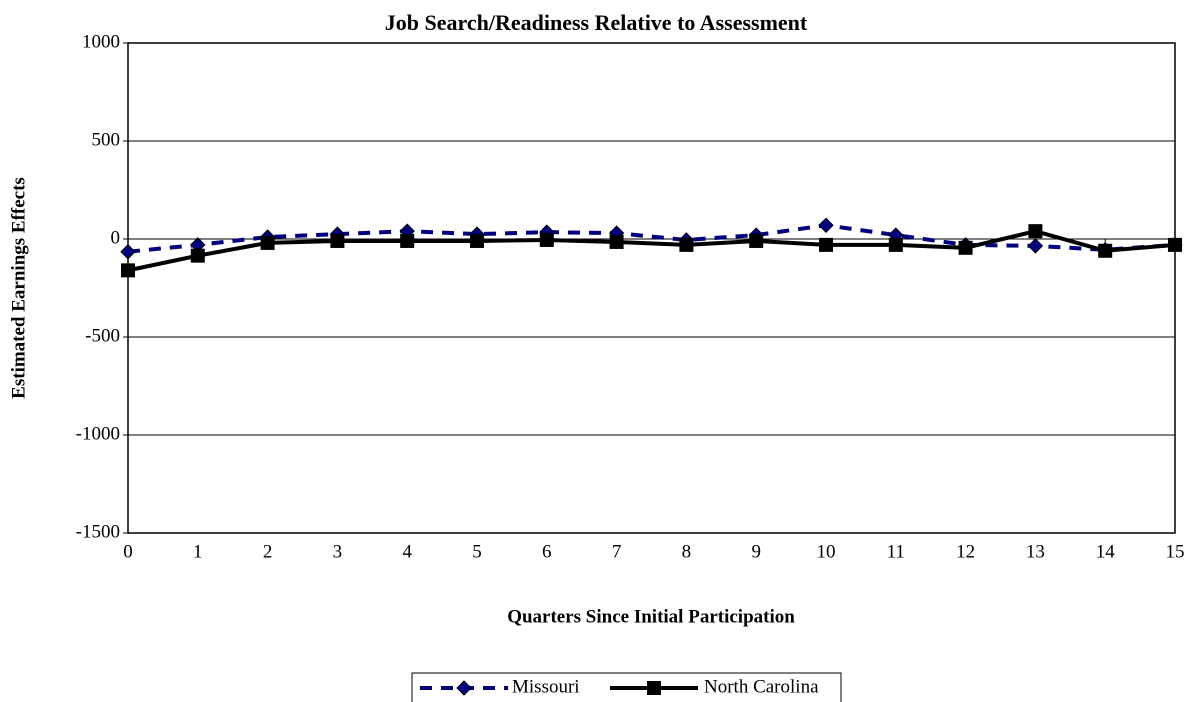  What do you see at coordinates (546, 686) in the screenshot?
I see `legend-label: Missouri` at bounding box center [546, 686].